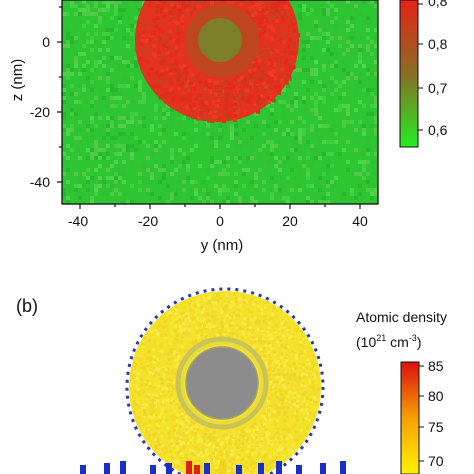 The width and height of the screenshot is (474, 474). Describe the element at coordinates (419, 342) in the screenshot. I see `units-suffix: )` at that location.